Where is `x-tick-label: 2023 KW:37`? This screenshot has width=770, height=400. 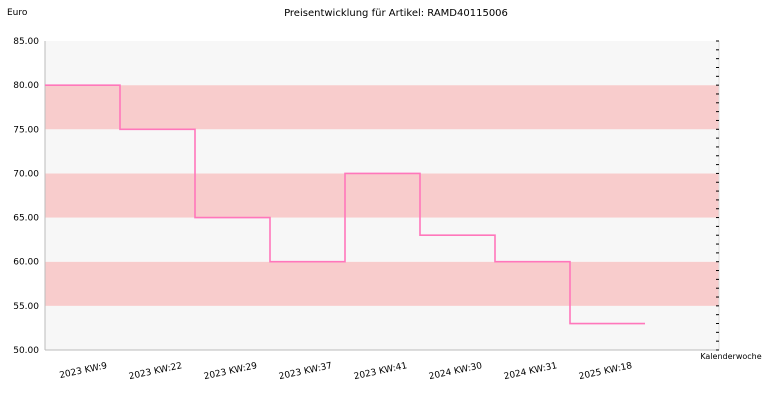
x-tick-label: 2023 KW:37 is located at coordinates (305, 371).